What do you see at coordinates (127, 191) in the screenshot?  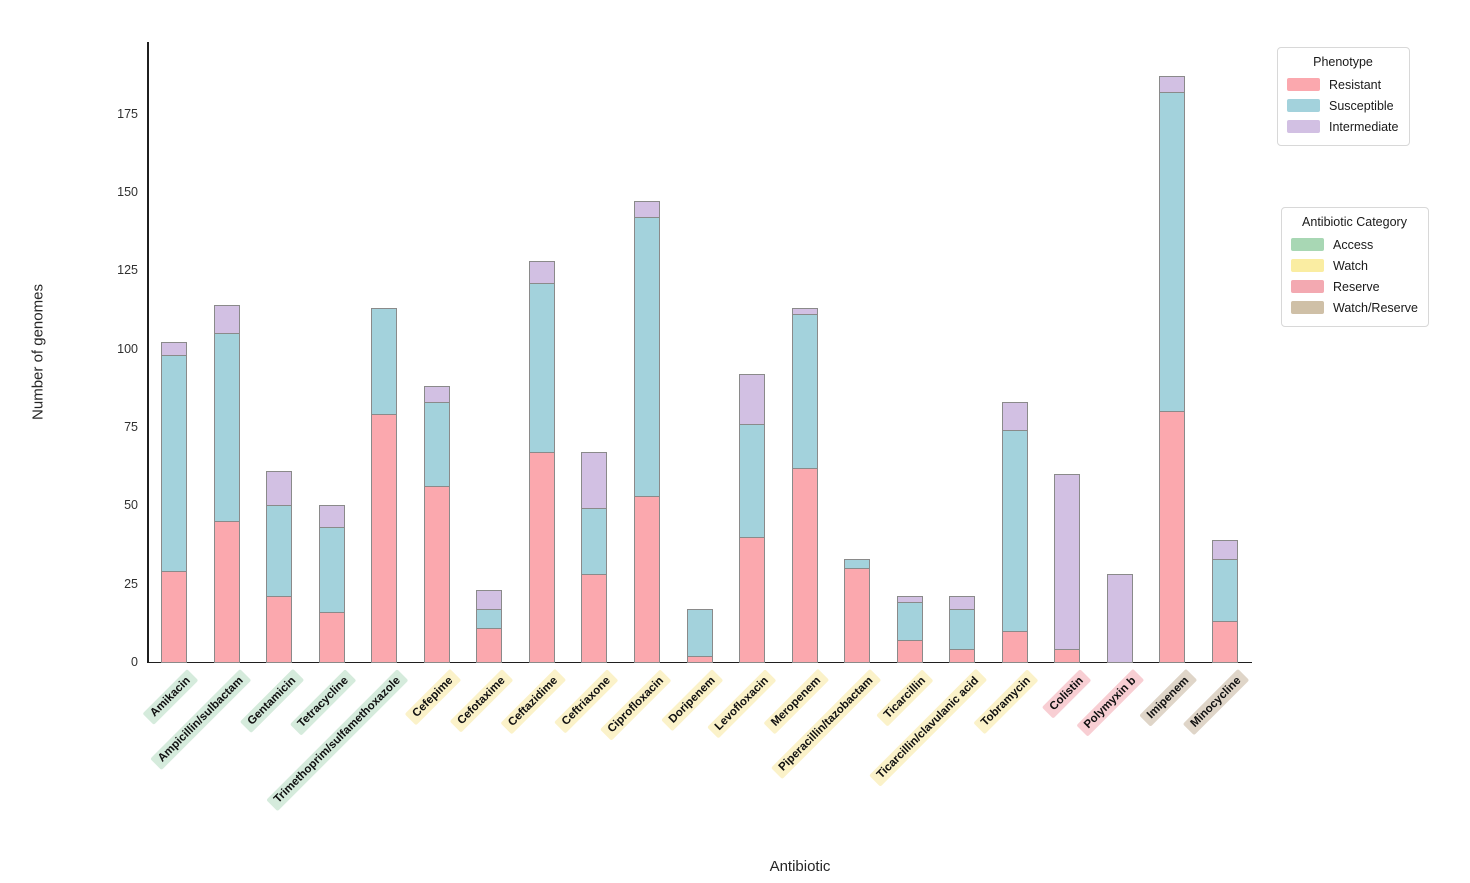 I see `y-tick-label: 150` at bounding box center [127, 191].